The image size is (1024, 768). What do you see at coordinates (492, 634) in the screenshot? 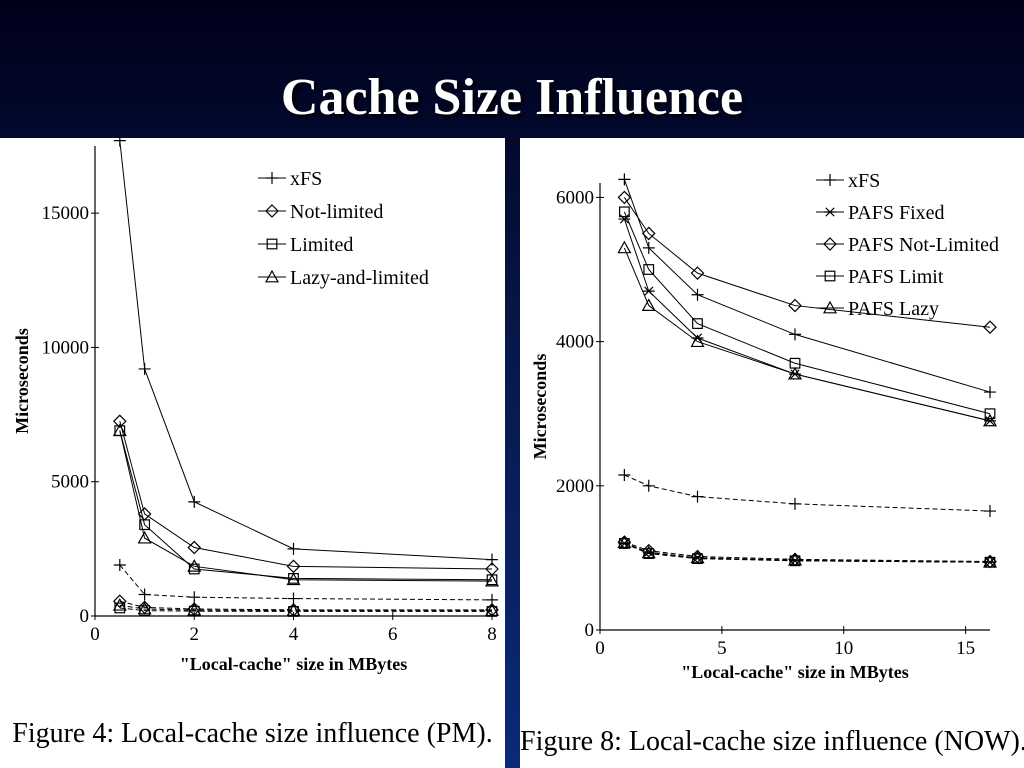
I see `x-tick-label: 8` at bounding box center [492, 634].